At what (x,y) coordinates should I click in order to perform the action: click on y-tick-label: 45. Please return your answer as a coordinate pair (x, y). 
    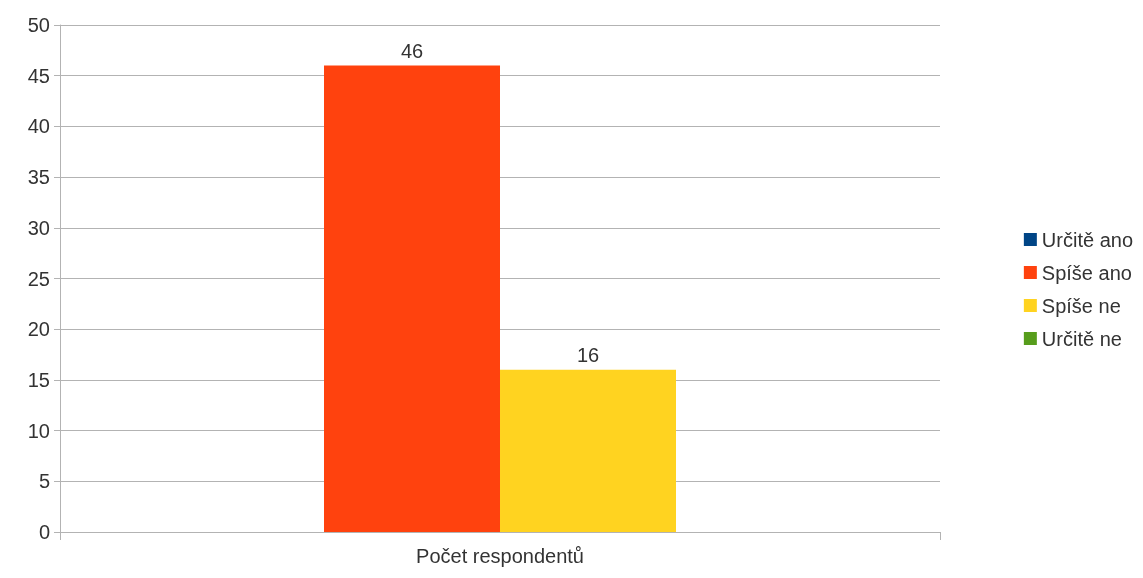
    Looking at the image, I should click on (38, 75).